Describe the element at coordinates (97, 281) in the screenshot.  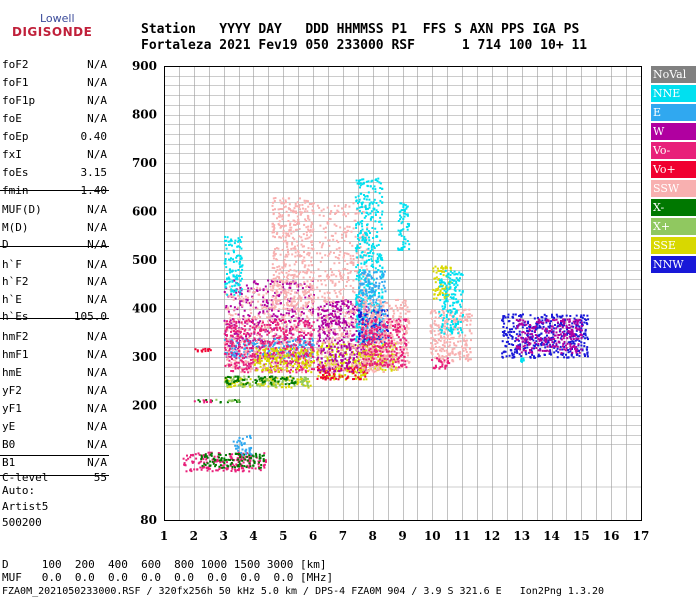
I see `param-value: N/A` at that location.